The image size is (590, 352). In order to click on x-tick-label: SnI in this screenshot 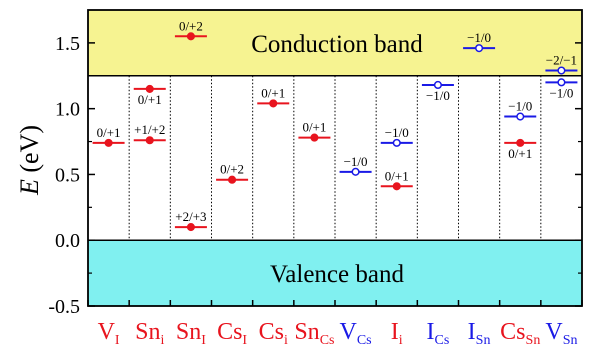, I will do `click(191, 333)`.